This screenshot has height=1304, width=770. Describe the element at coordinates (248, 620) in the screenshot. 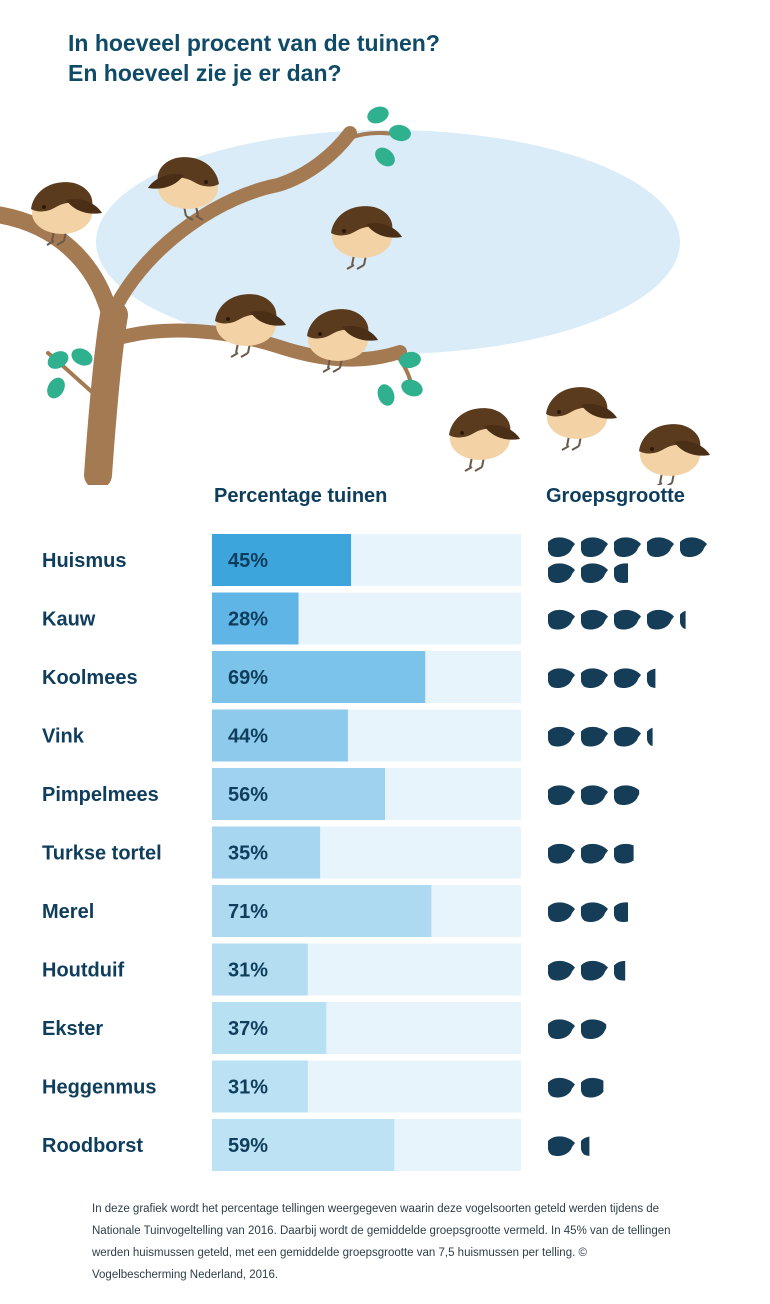

I see `value-label: 28%` at that location.